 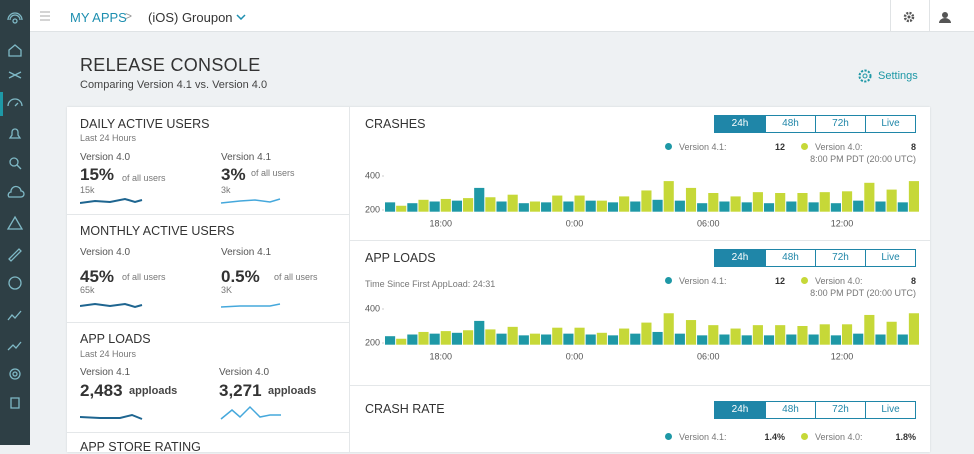 I want to click on settings-icon, so click(x=909, y=17).